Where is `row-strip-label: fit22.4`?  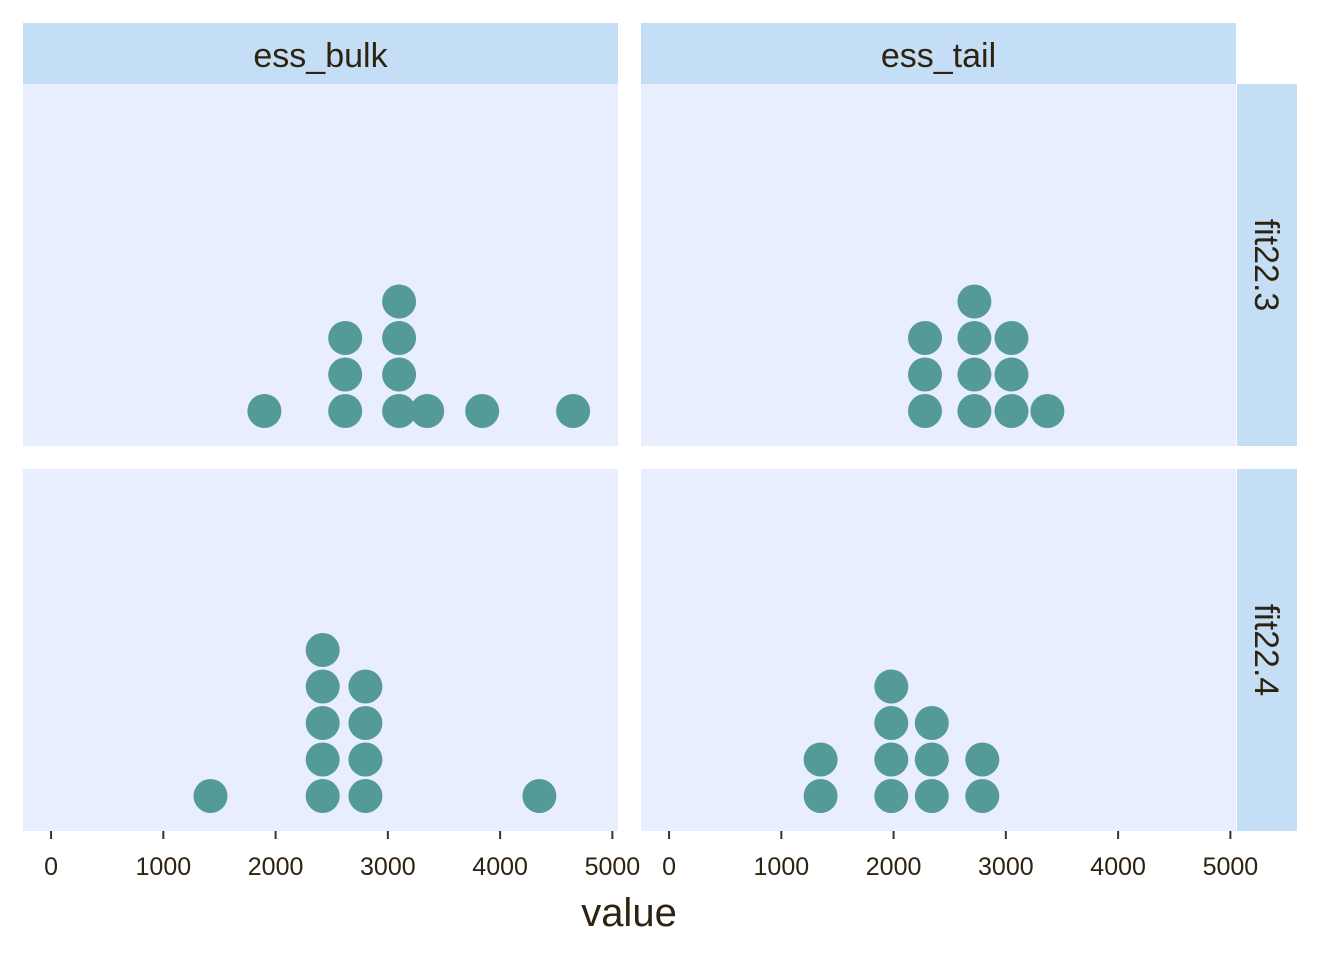 row-strip-label: fit22.4 is located at coordinates (1266, 650).